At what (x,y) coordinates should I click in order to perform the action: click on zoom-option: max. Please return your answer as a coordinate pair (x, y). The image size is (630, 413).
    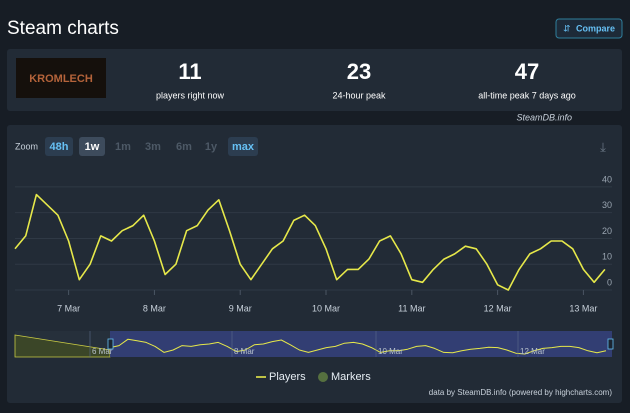
    Looking at the image, I should click on (243, 147).